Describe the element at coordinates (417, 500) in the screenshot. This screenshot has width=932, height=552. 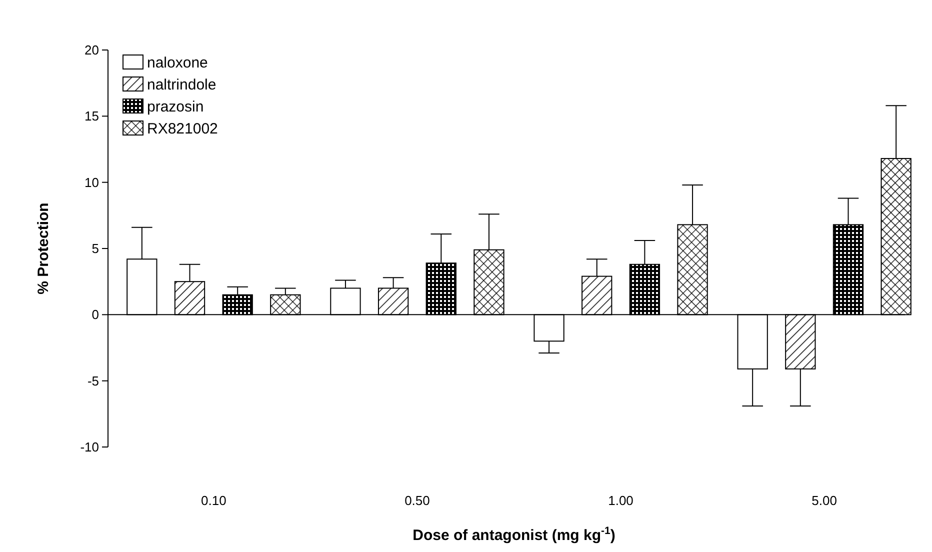
I see `x-tick-label: 0.50` at that location.